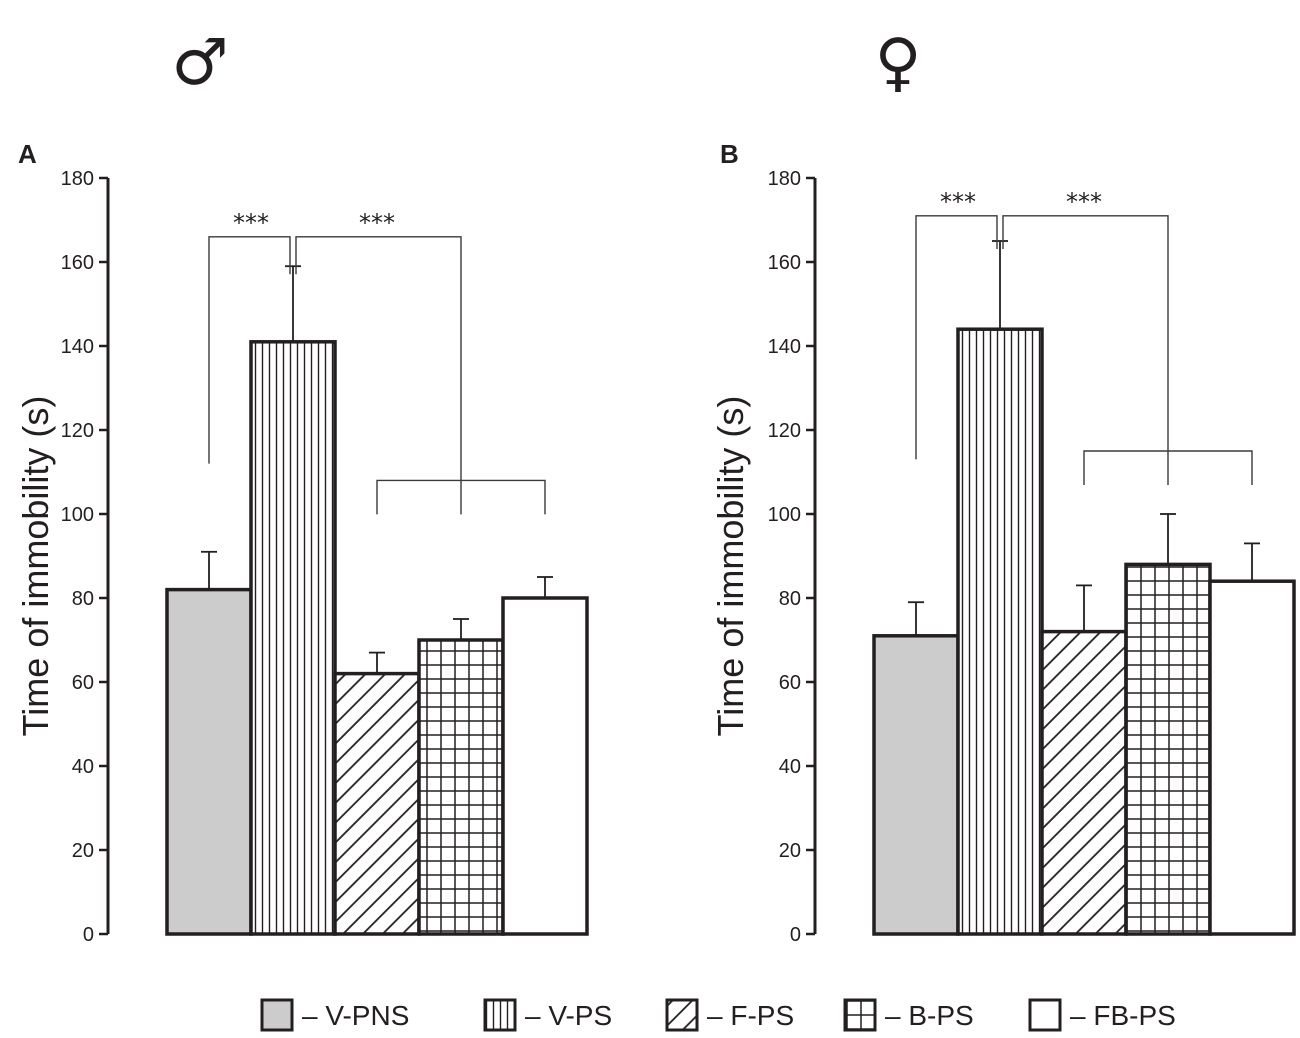 The image size is (1300, 1038). What do you see at coordinates (1045, 1015) in the screenshot?
I see `legend-swatch-fb-ps` at bounding box center [1045, 1015].